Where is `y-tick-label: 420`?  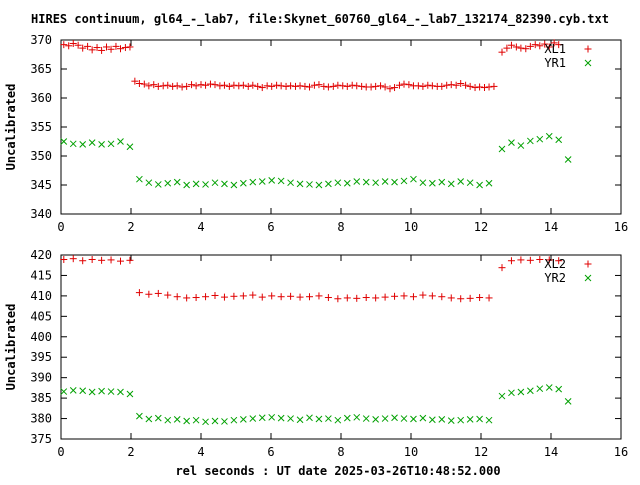 y-tick-label: 420 is located at coordinates (41, 255).